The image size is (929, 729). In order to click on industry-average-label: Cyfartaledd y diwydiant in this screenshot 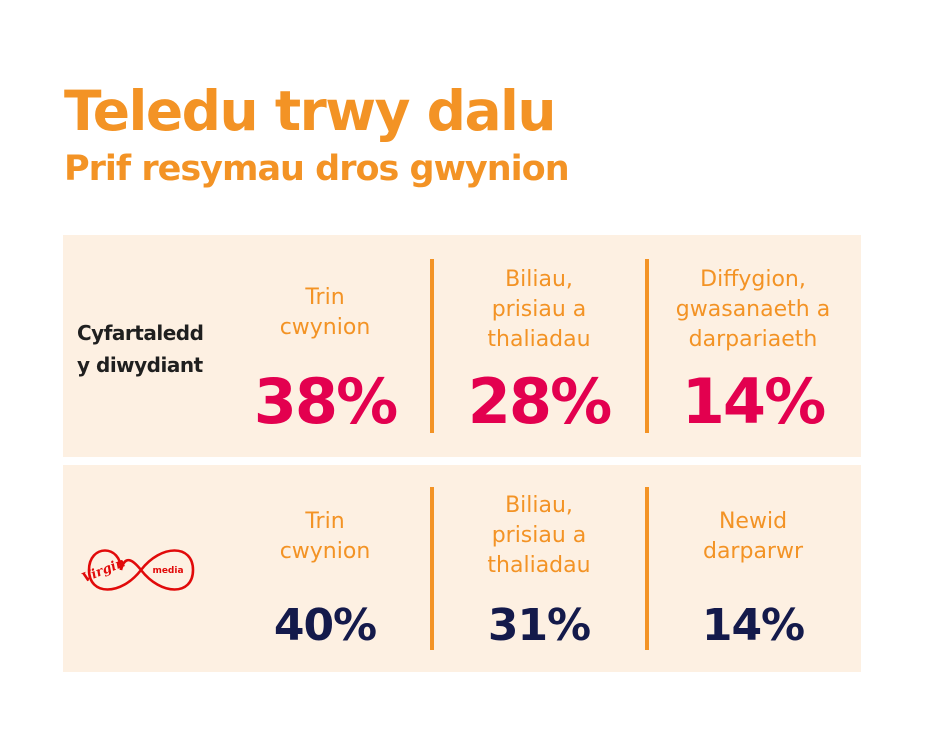, I will do `click(140, 349)`.